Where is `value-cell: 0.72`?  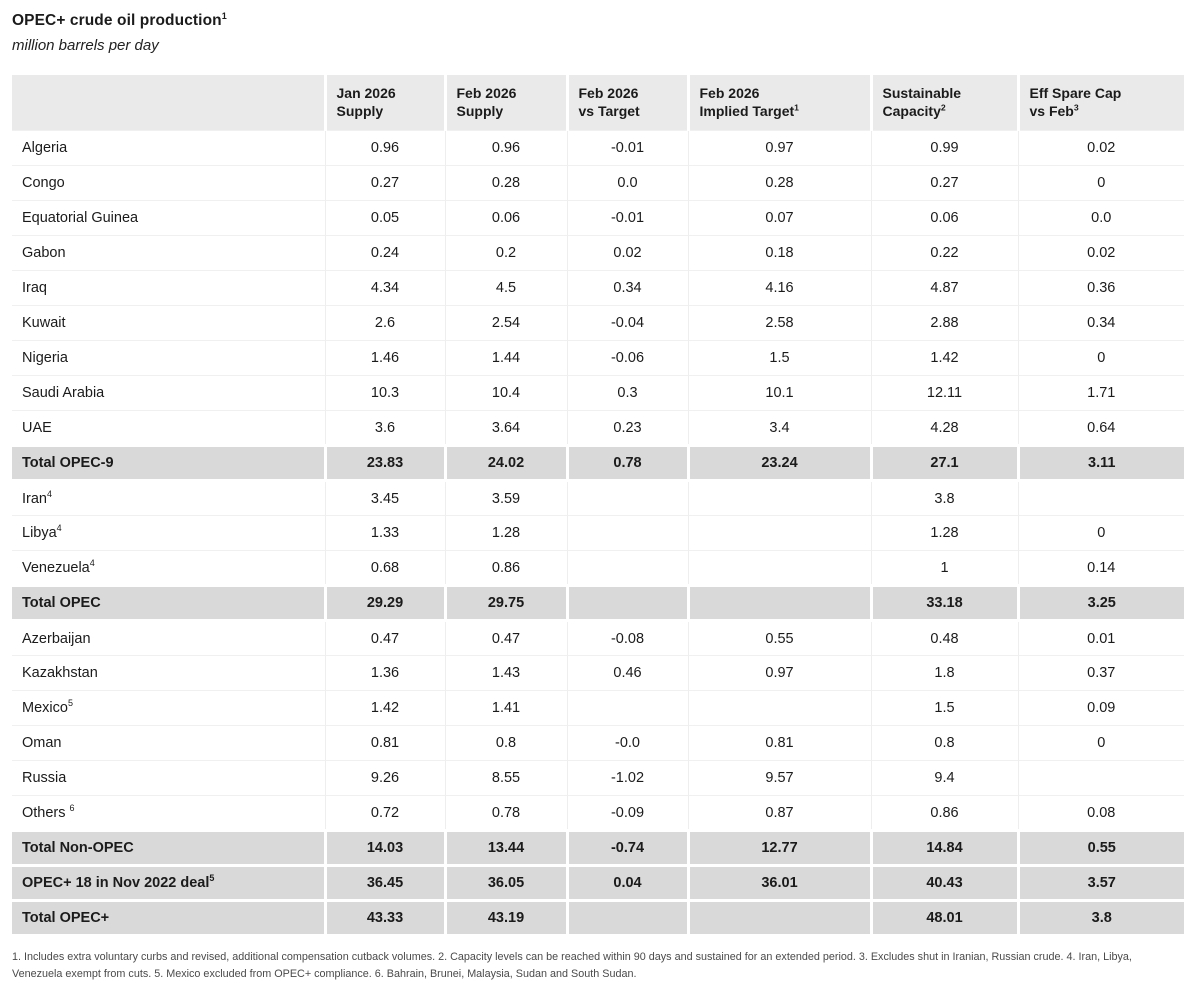
value-cell: 0.72 is located at coordinates (384, 813).